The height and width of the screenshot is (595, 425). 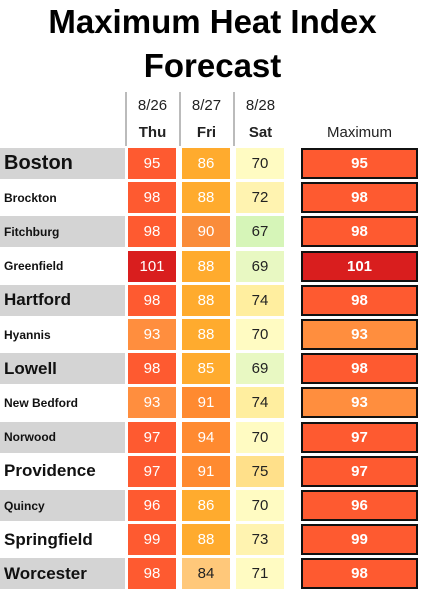 I want to click on value-cell: 96, so click(x=152, y=505).